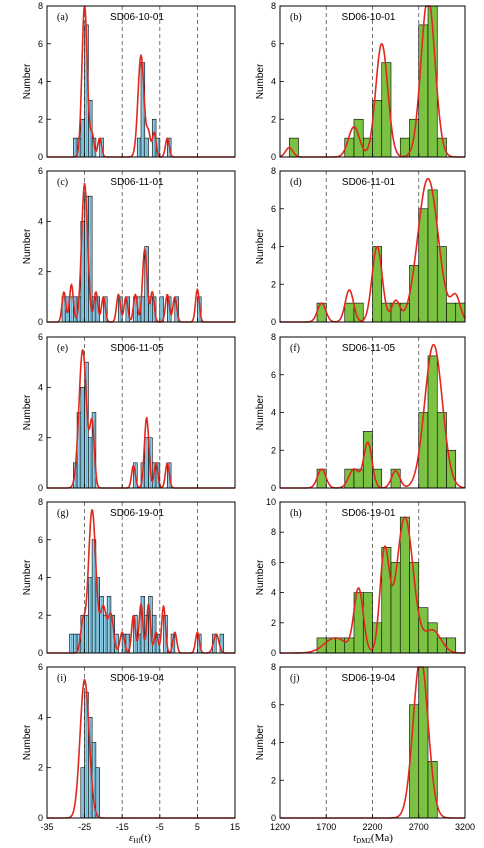  Describe the element at coordinates (46, 827) in the screenshot. I see `x-tick-label: -35` at that location.